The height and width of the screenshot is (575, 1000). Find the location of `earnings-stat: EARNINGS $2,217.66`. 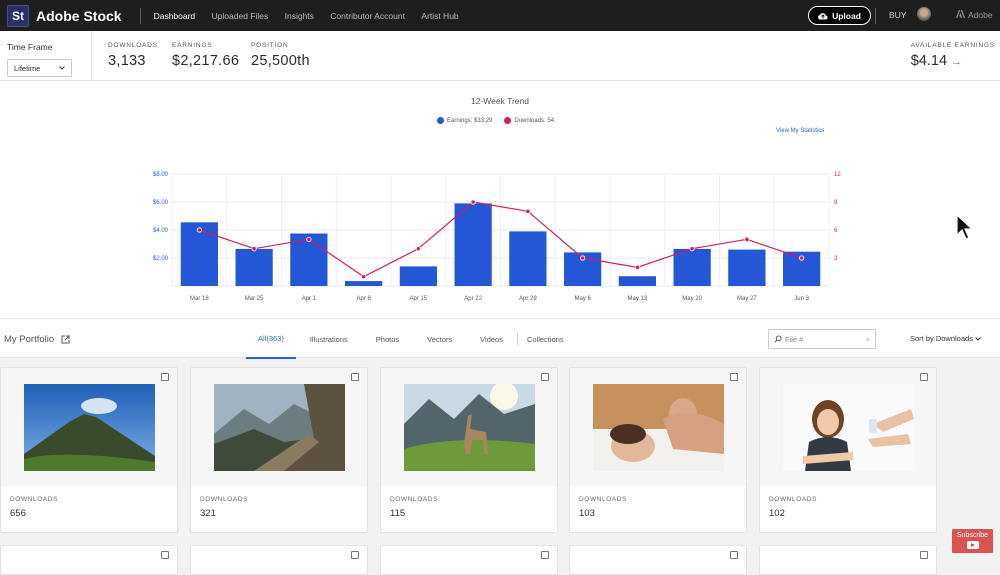

earnings-stat: EARNINGS $2,217.66 is located at coordinates (205, 55).